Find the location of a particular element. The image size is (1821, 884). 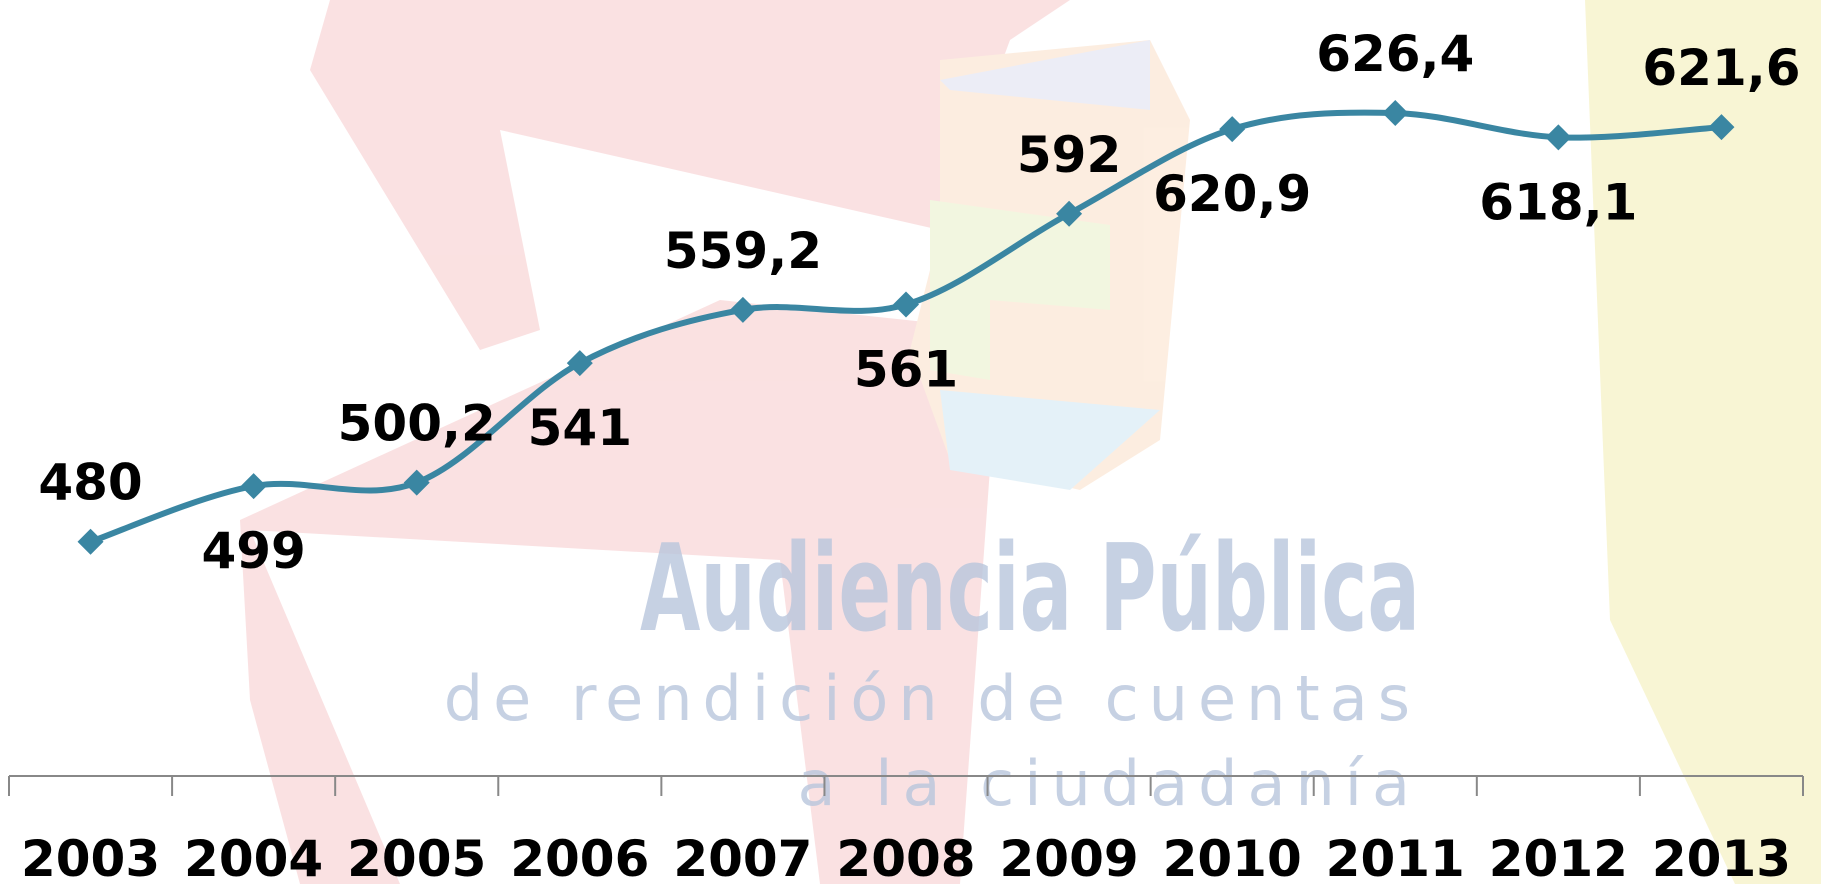

x-tick-label: 2003 is located at coordinates (90, 857).